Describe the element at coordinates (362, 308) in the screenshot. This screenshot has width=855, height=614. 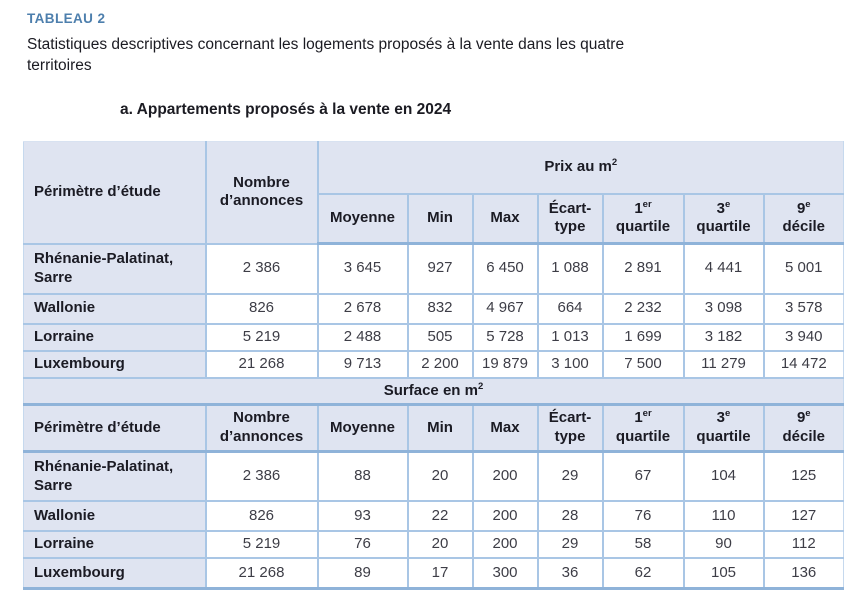
I see `table-cell: 2 678` at that location.